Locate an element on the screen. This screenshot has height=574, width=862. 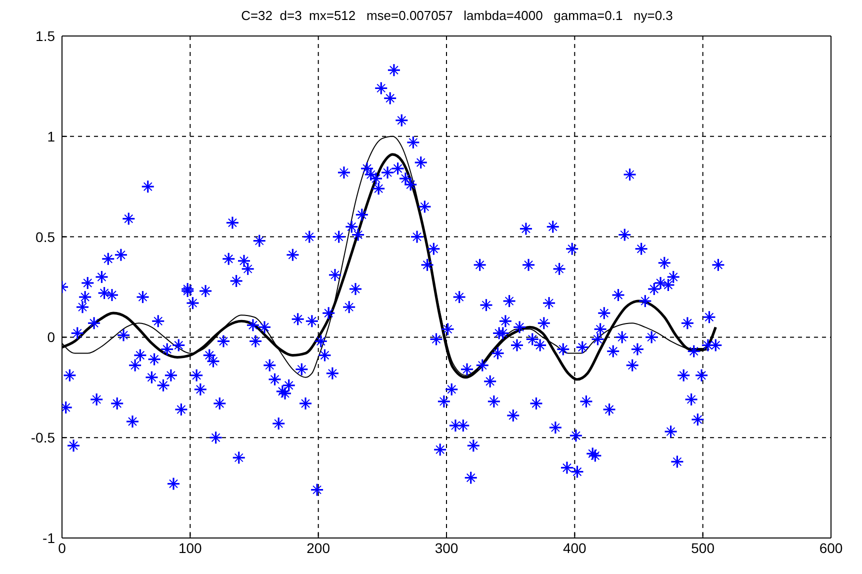
x-tick-label: 100 is located at coordinates (190, 548).